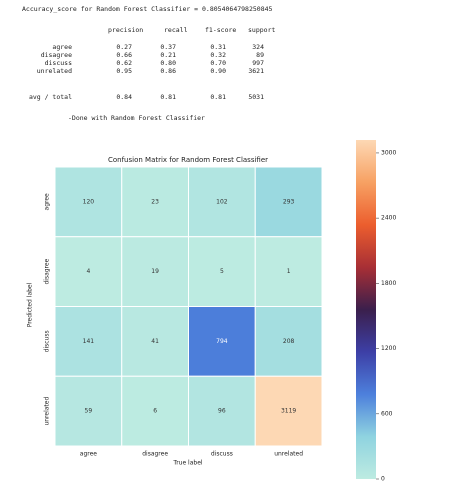 This screenshot has width=470, height=491. I want to click on y-axis-label: Predicted label, so click(30, 304).